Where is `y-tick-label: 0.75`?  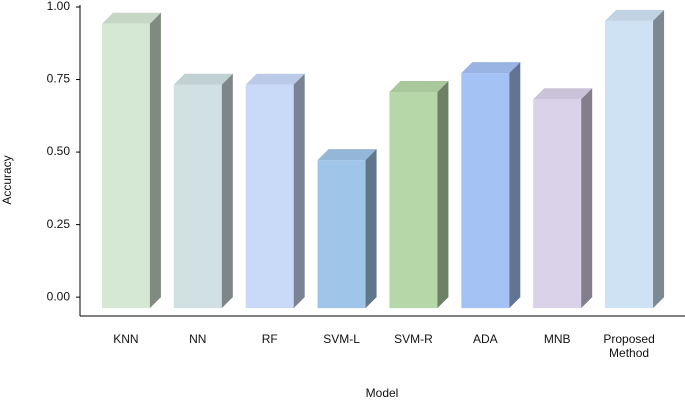
y-tick-label: 0.75 is located at coordinates (59, 79).